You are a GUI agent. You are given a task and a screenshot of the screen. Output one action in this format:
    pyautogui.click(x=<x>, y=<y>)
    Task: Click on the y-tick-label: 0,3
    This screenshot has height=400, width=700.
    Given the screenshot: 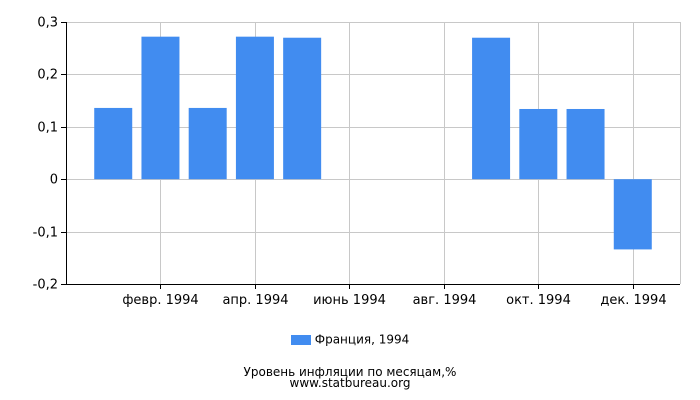 What is the action you would take?
    pyautogui.click(x=47, y=23)
    